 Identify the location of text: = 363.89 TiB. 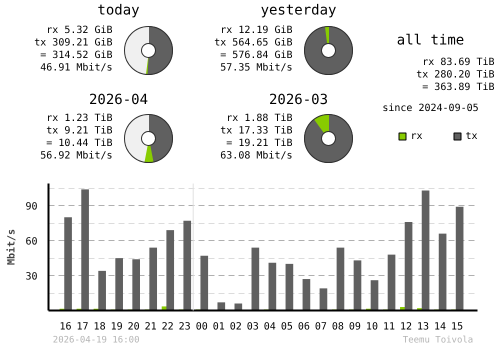
(458, 87).